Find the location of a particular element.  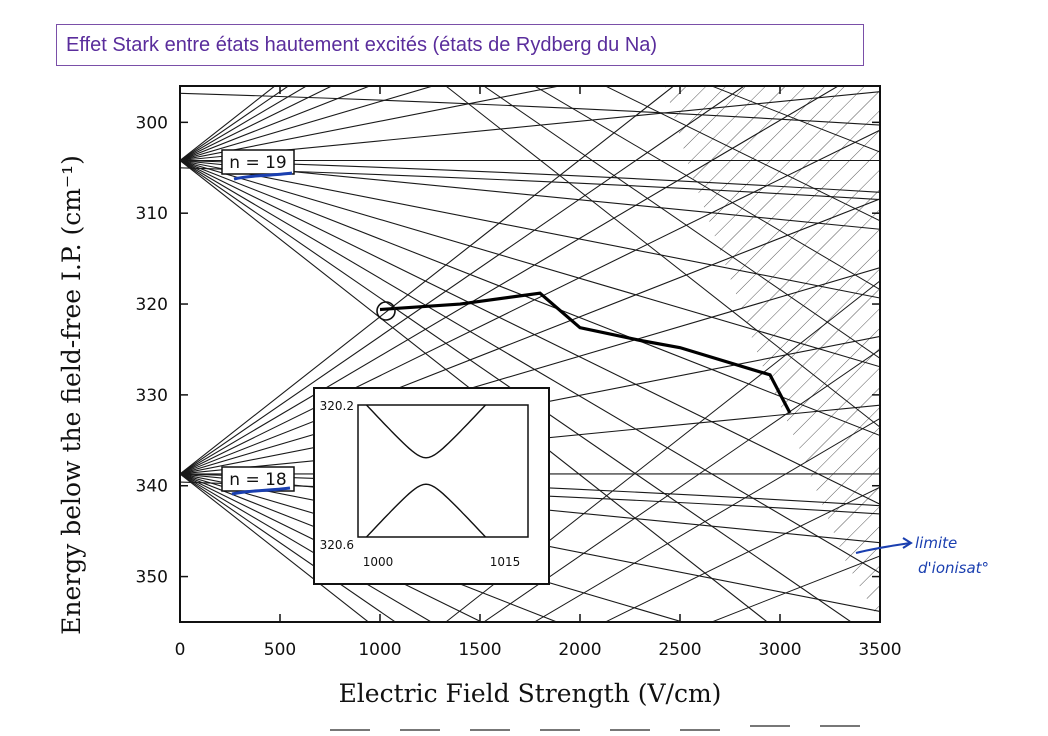

scan-artifacts is located at coordinates (595, 728).